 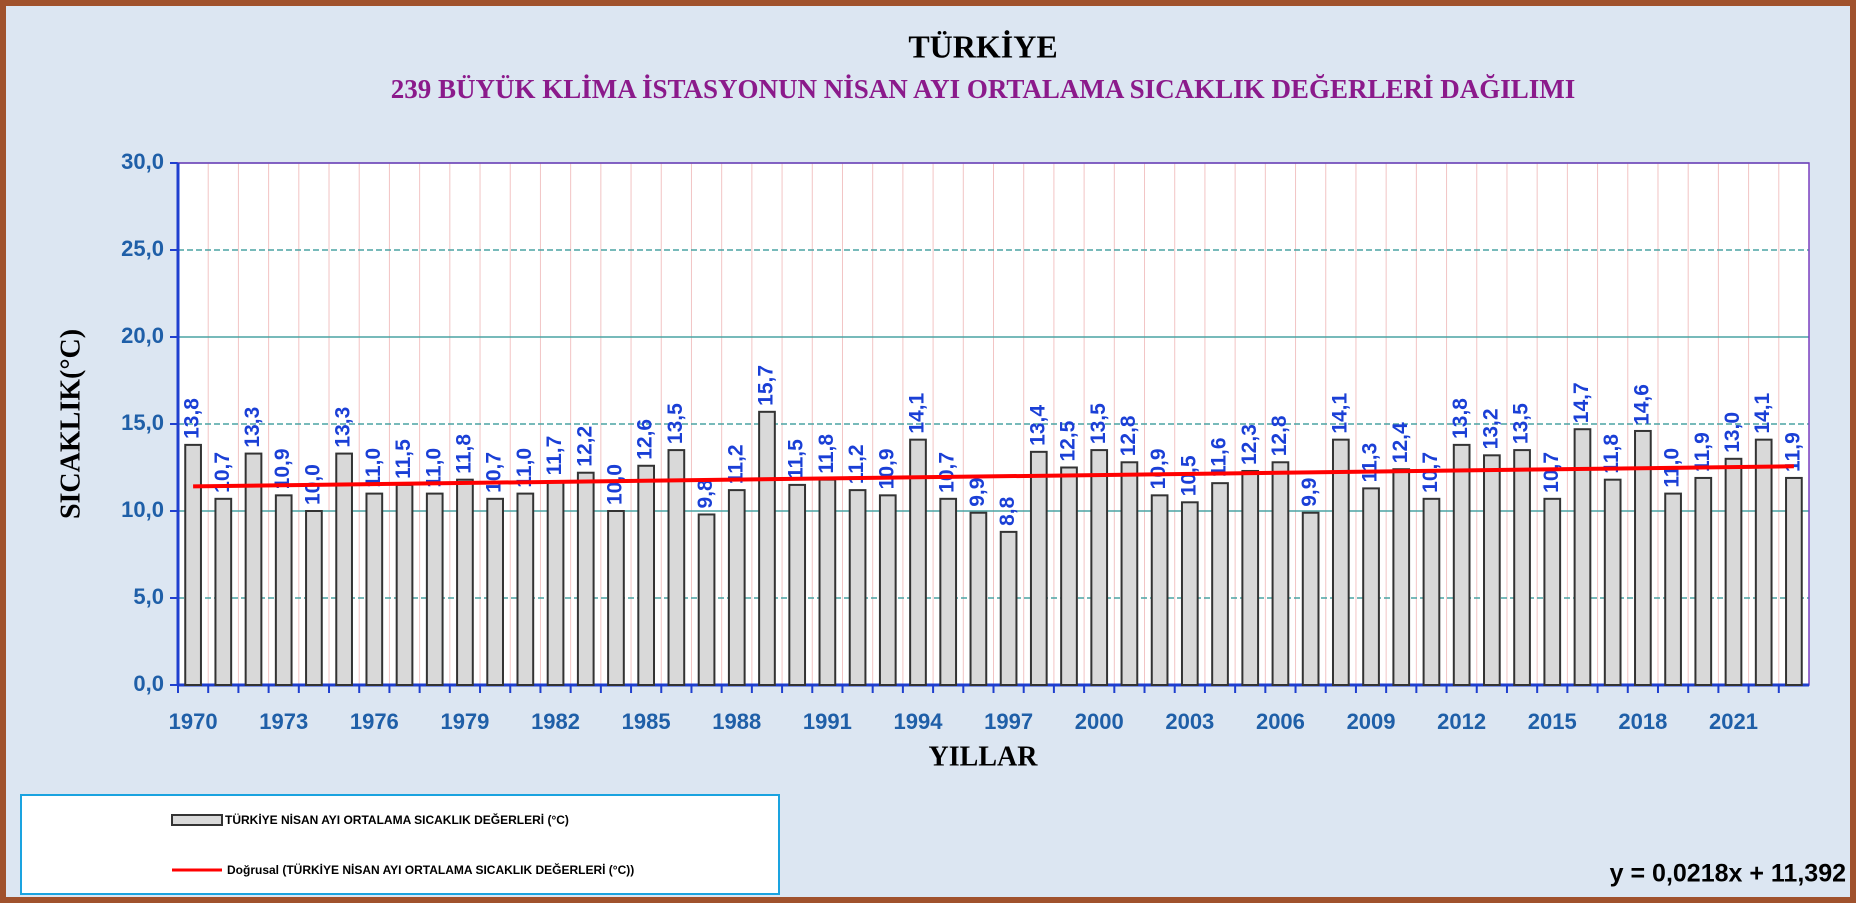 What do you see at coordinates (736, 721) in the screenshot?
I see `x-tick-label: 1988` at bounding box center [736, 721].